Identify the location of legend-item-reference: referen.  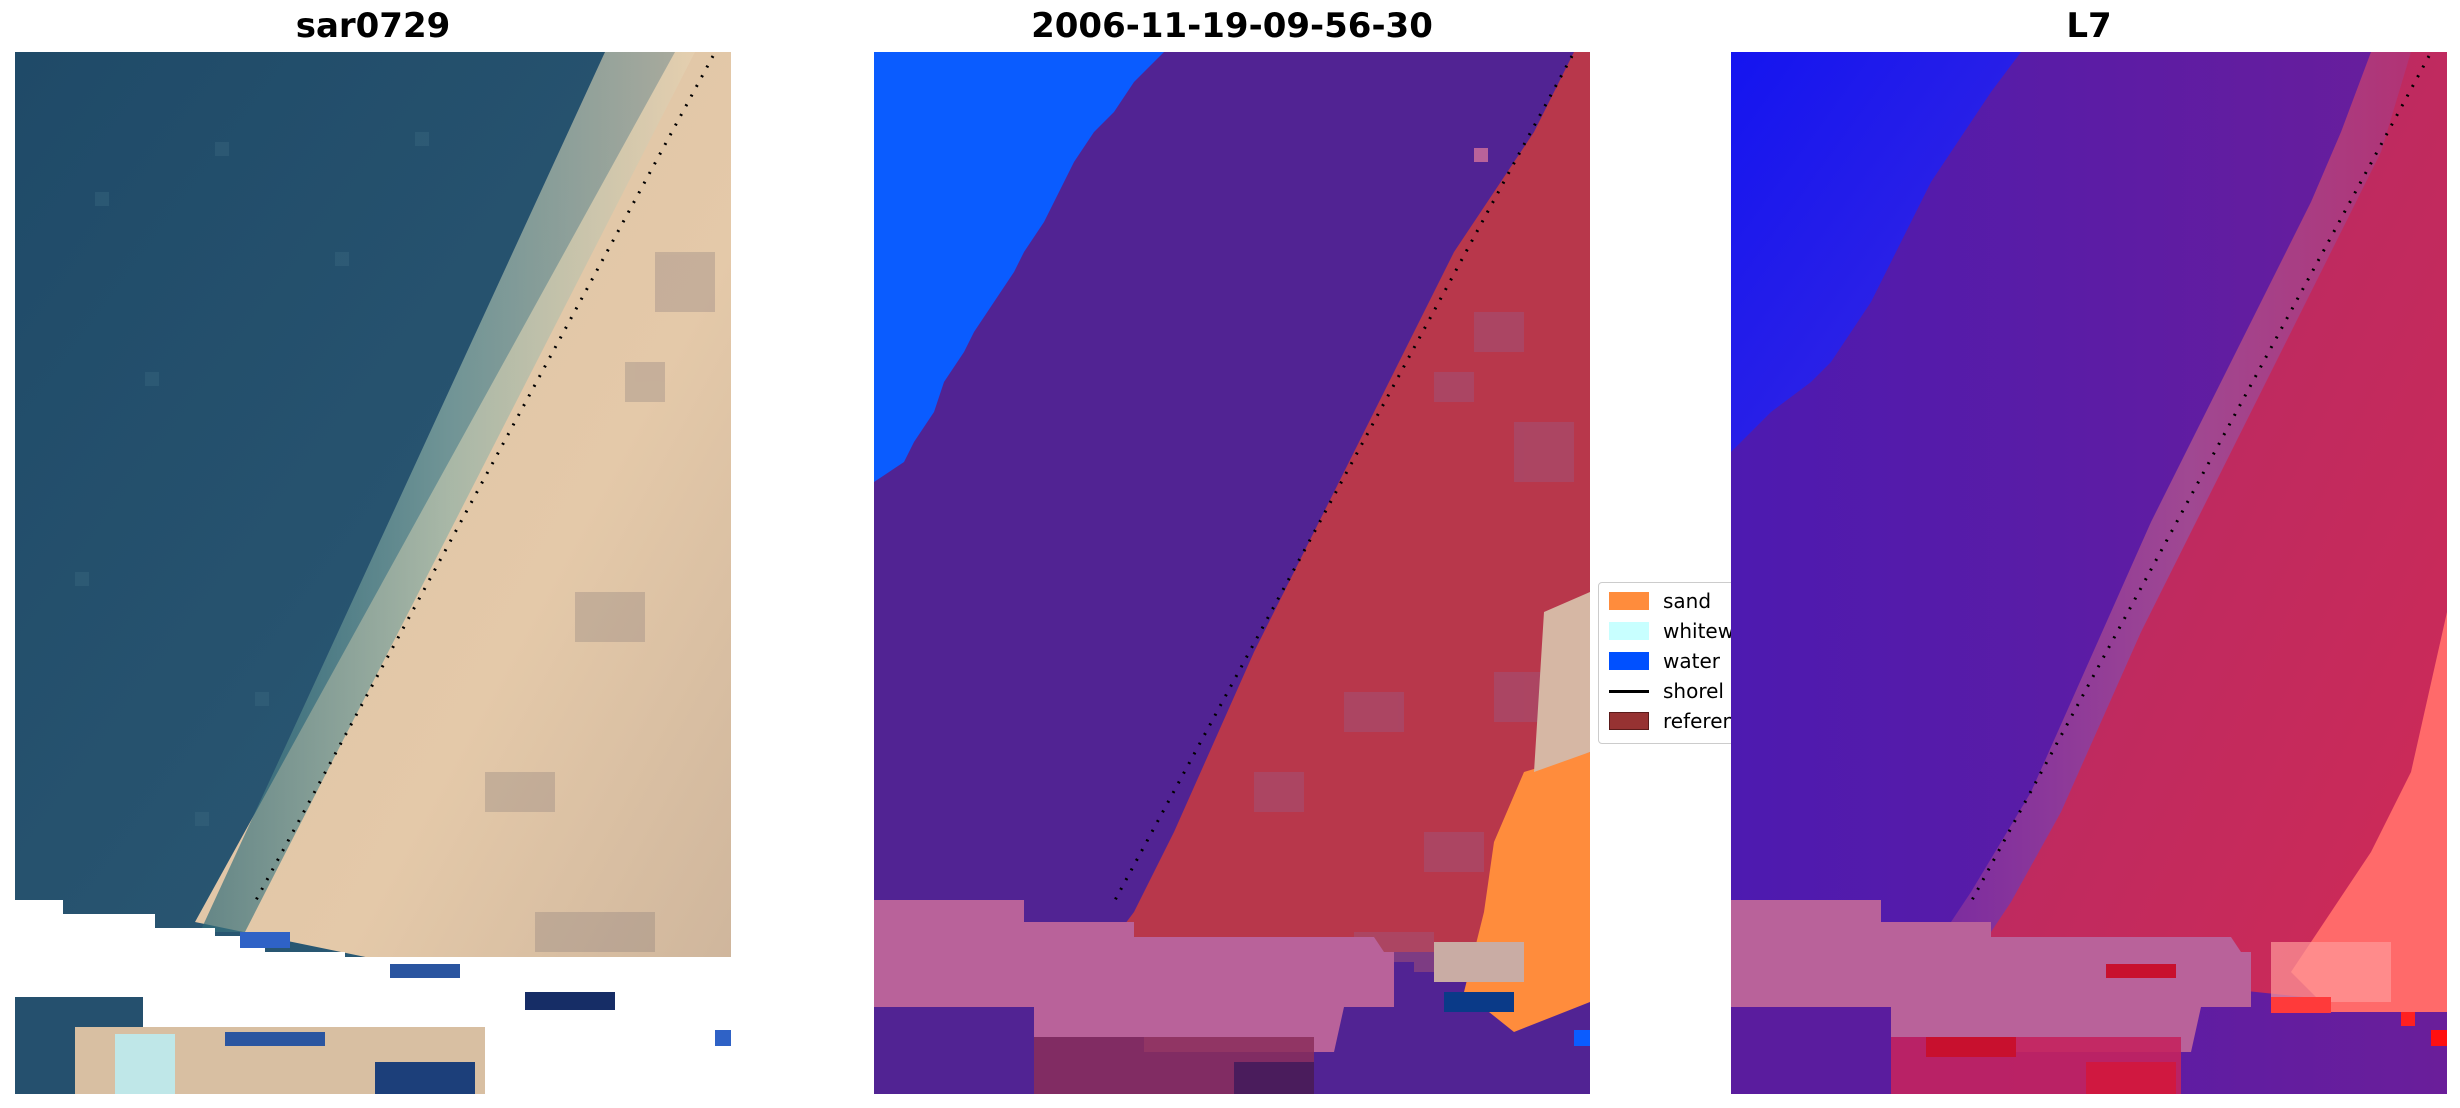
(1672, 721).